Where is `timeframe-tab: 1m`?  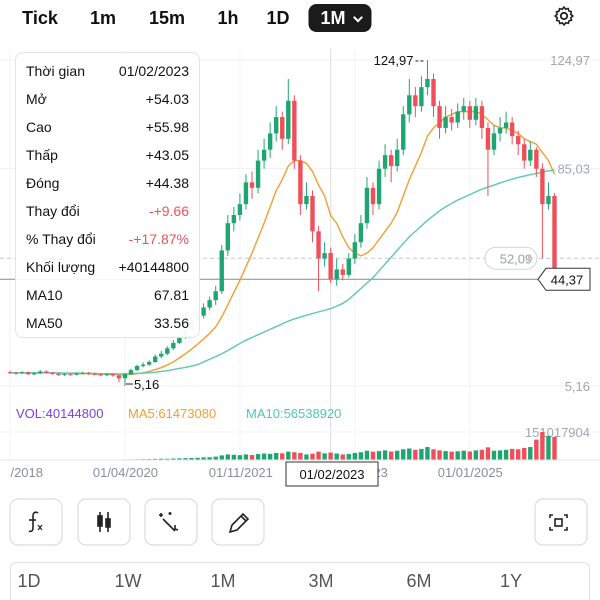
timeframe-tab: 1m is located at coordinates (103, 18).